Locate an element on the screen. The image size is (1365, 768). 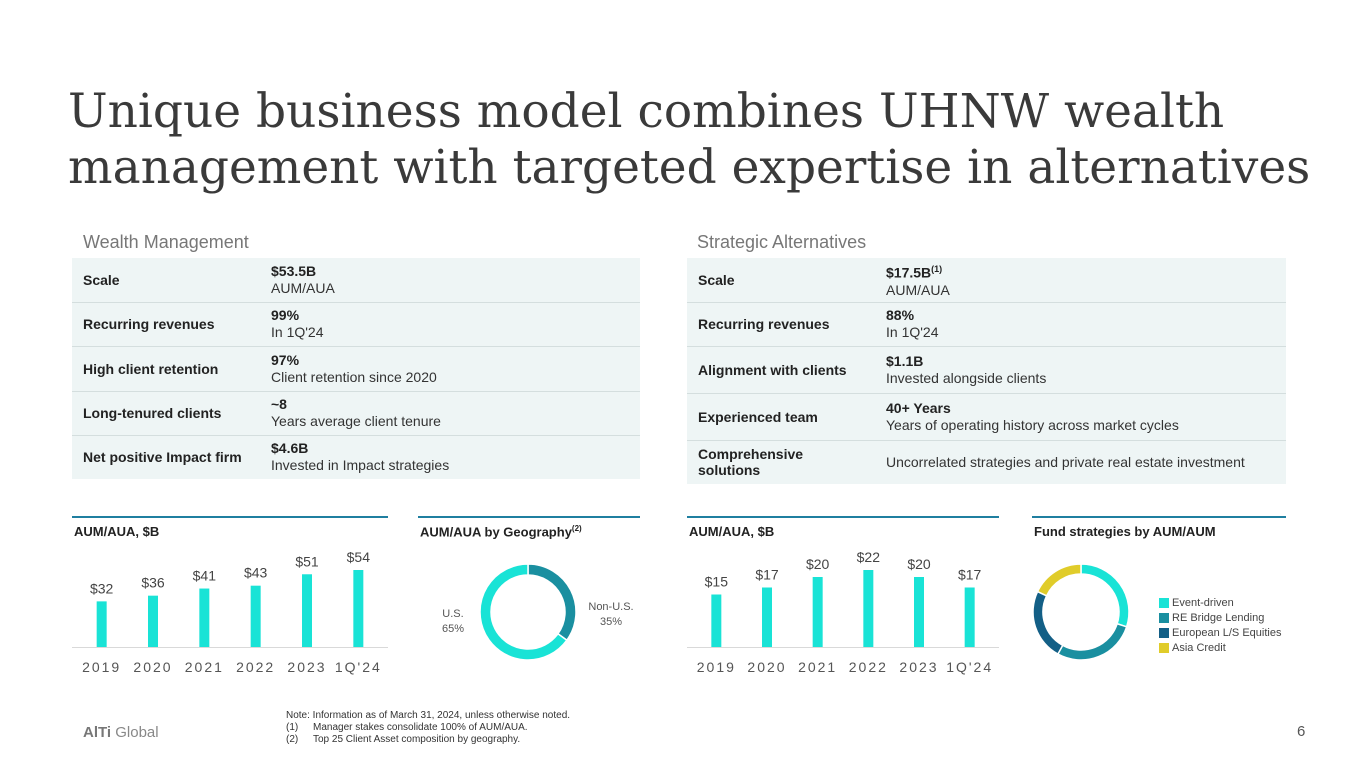
slice-value-label: 35% is located at coordinates (611, 622).